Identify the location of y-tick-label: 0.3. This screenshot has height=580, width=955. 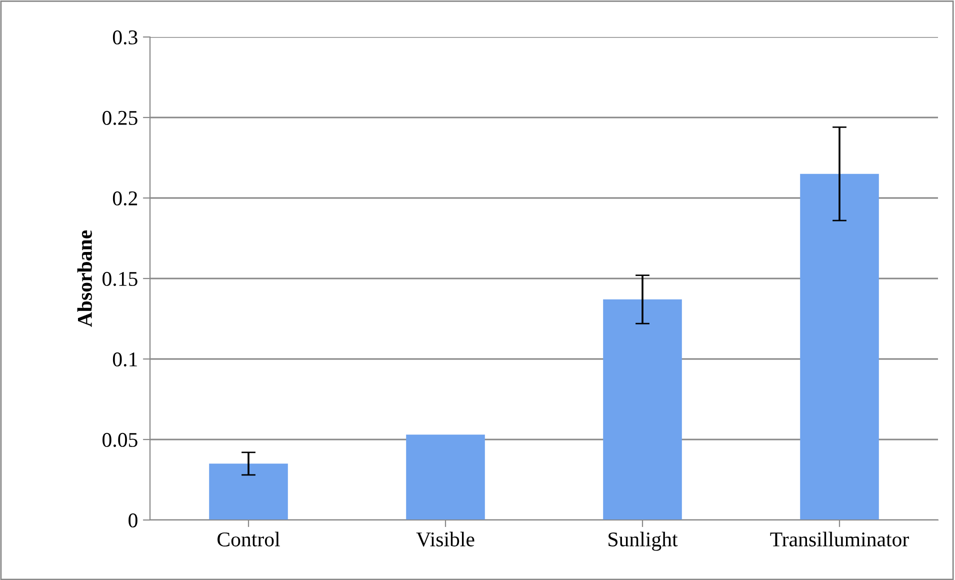
(125, 37).